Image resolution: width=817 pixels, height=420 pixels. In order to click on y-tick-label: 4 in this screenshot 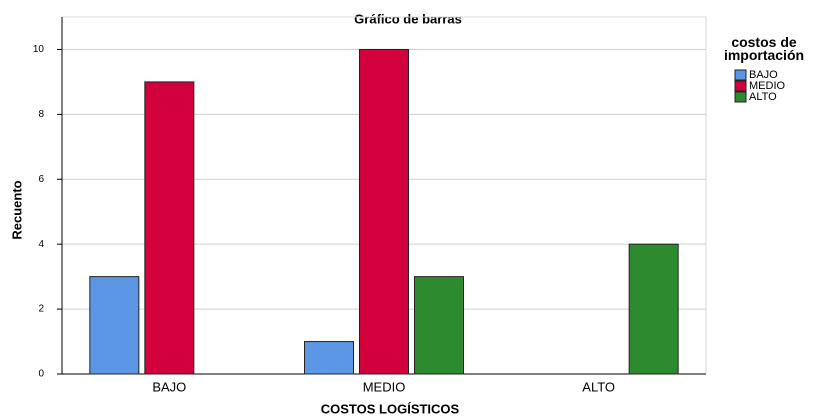, I will do `click(41, 244)`.